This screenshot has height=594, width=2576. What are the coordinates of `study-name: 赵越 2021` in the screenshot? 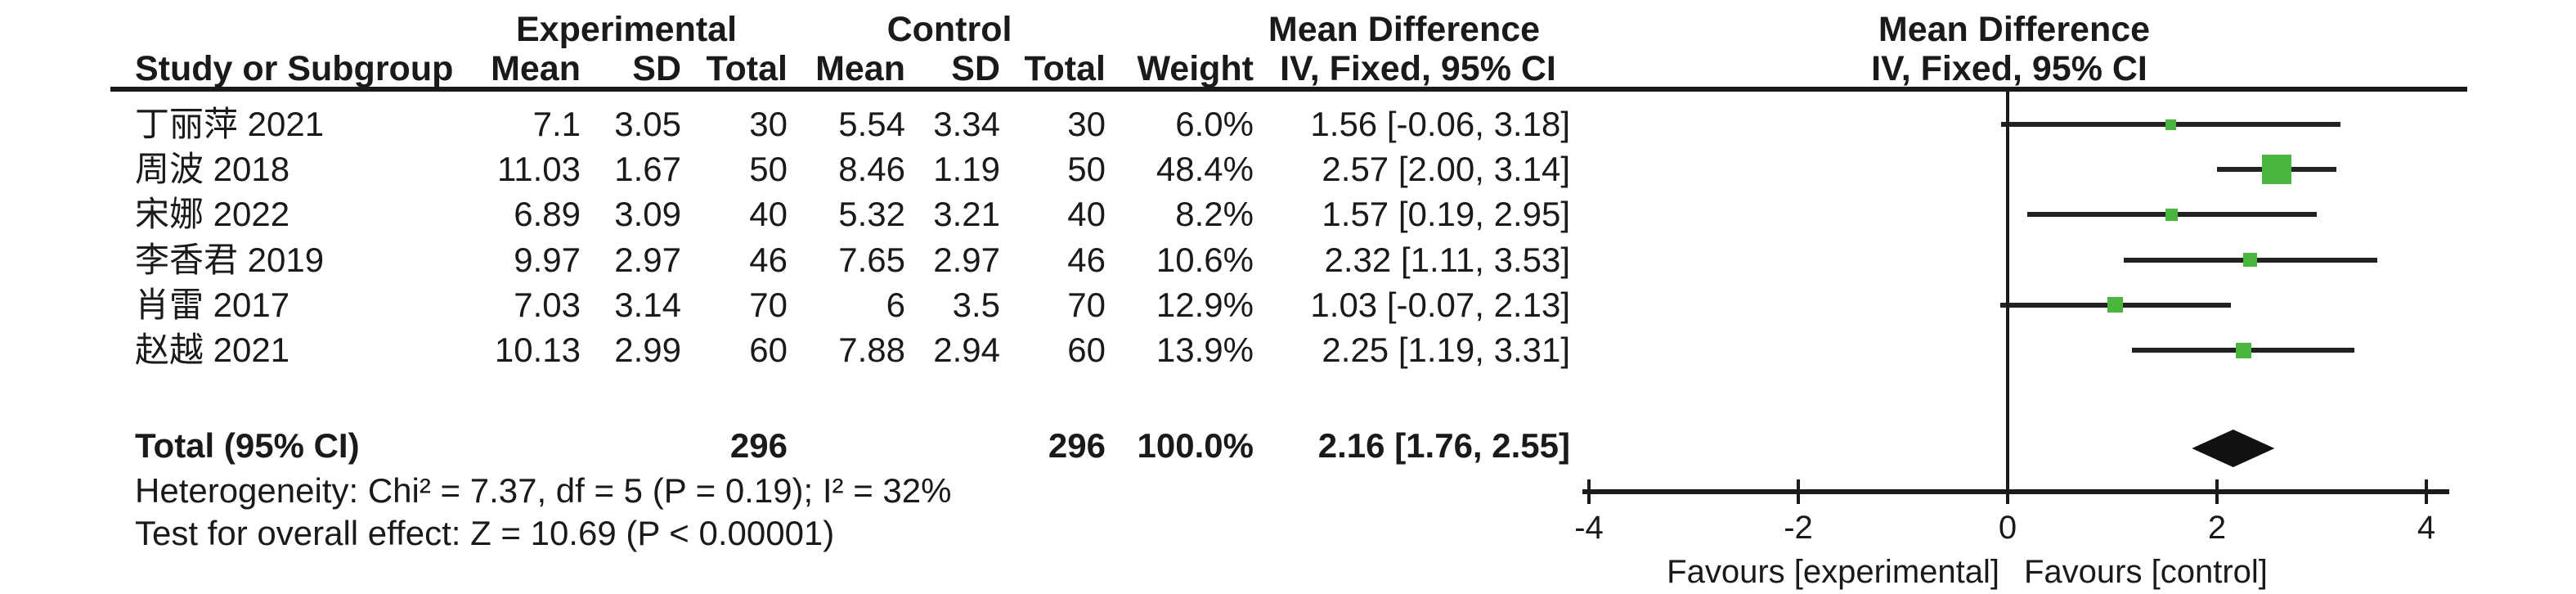 It's located at (213, 350).